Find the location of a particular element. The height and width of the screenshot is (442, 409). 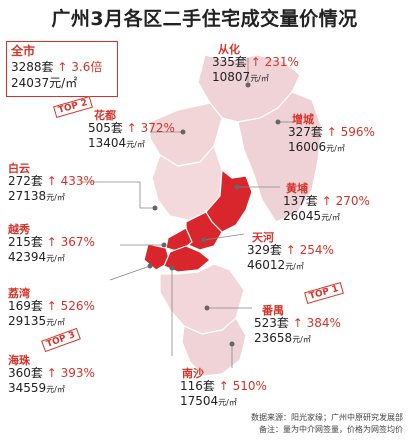

district-price-huangpu: 26045元/㎡ is located at coordinates (311, 216).